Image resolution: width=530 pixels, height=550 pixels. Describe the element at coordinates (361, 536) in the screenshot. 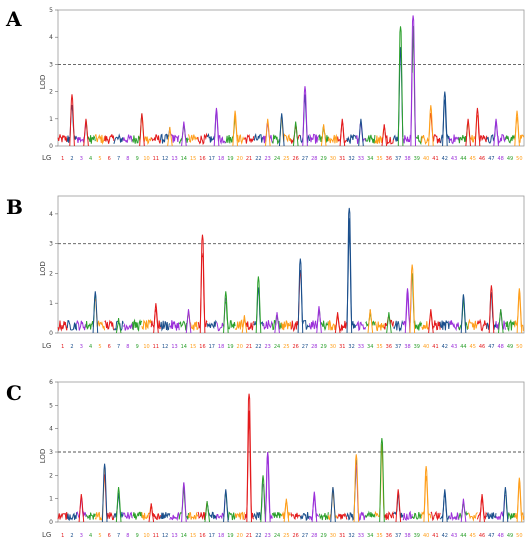

I see `lg-tick-label: 33` at that location.